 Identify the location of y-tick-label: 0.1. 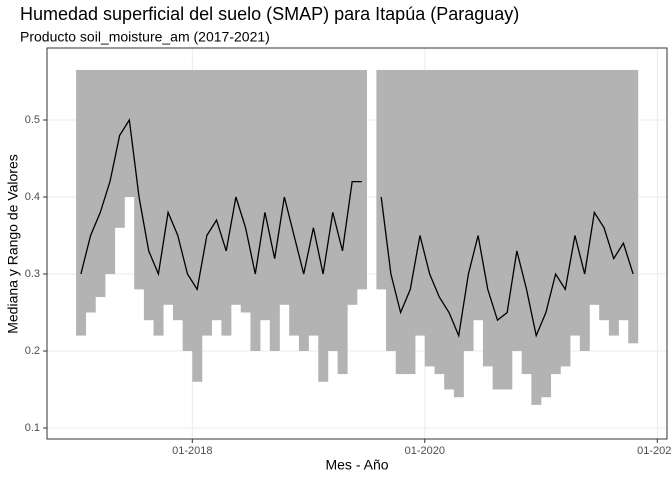
(32, 428).